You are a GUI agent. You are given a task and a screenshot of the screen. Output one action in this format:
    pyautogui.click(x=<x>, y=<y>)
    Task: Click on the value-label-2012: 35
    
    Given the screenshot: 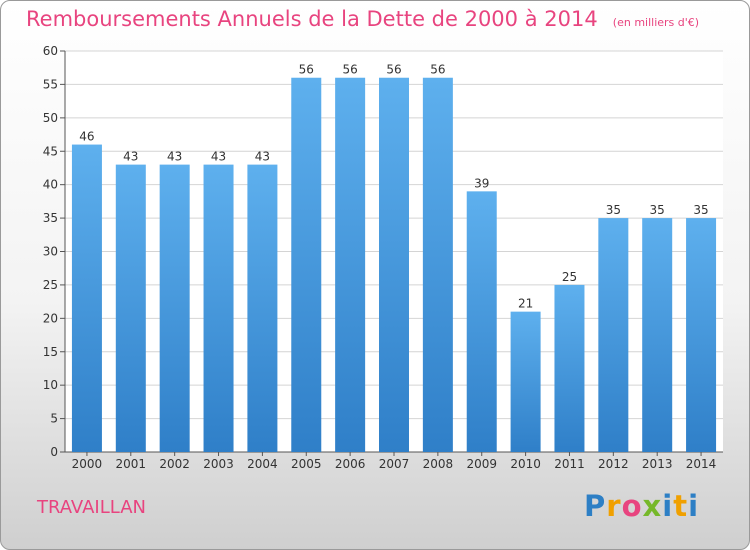 What is the action you would take?
    pyautogui.click(x=613, y=210)
    